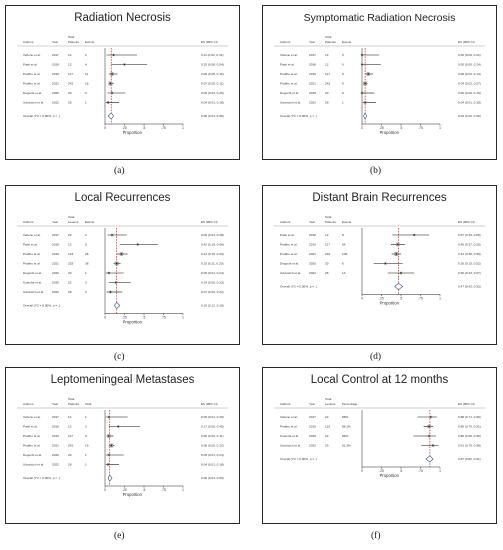  I want to click on study-events: 54, so click(344, 245).